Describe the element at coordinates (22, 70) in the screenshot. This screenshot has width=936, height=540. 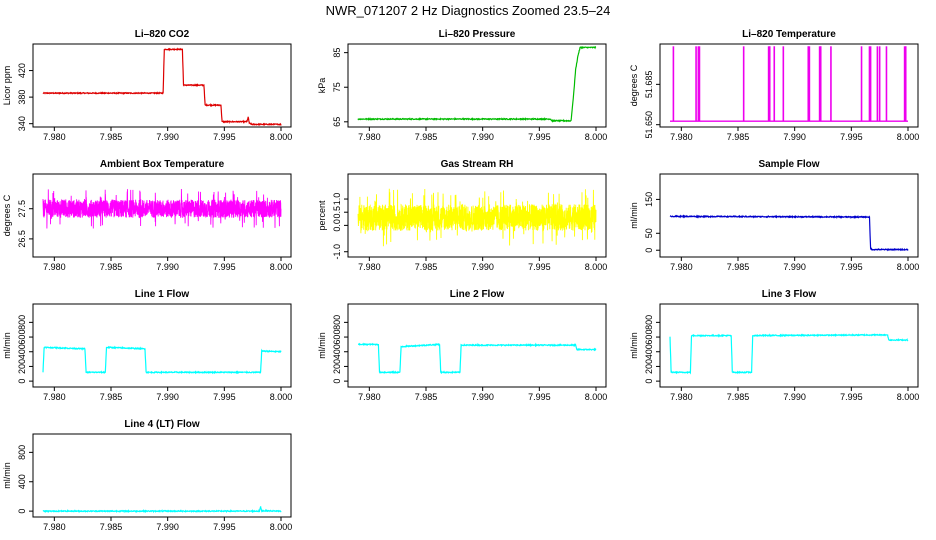
I see `y-tick-label: 420` at that location.